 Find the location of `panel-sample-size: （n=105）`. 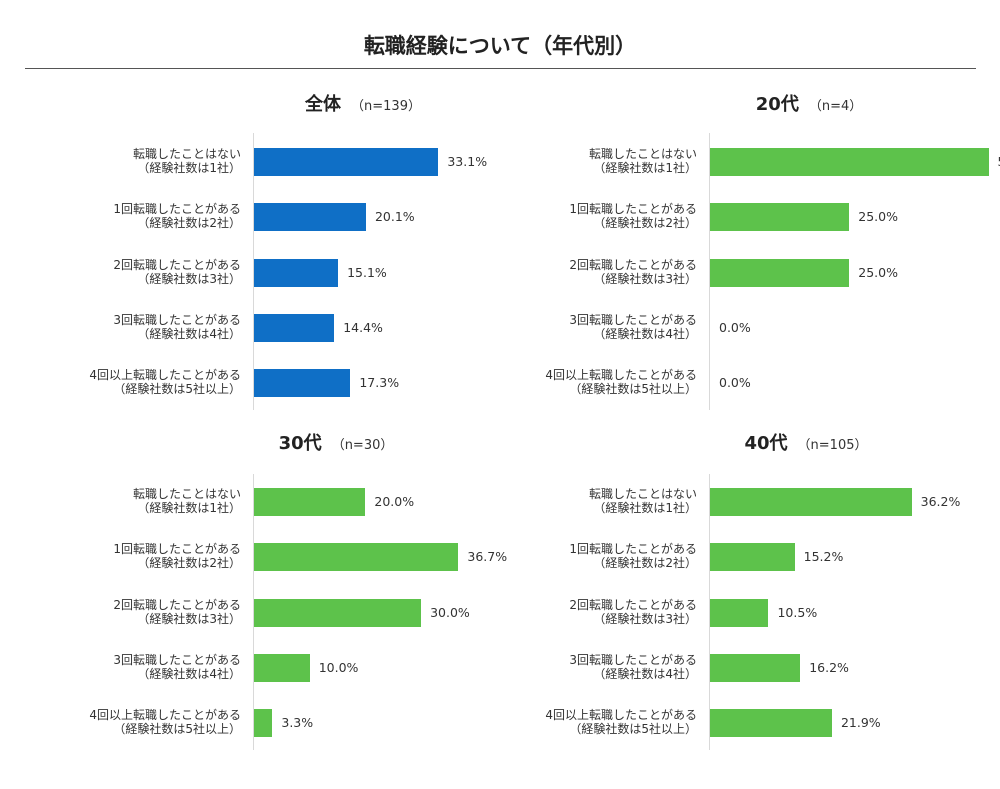

panel-sample-size: （n=105） is located at coordinates (832, 445).